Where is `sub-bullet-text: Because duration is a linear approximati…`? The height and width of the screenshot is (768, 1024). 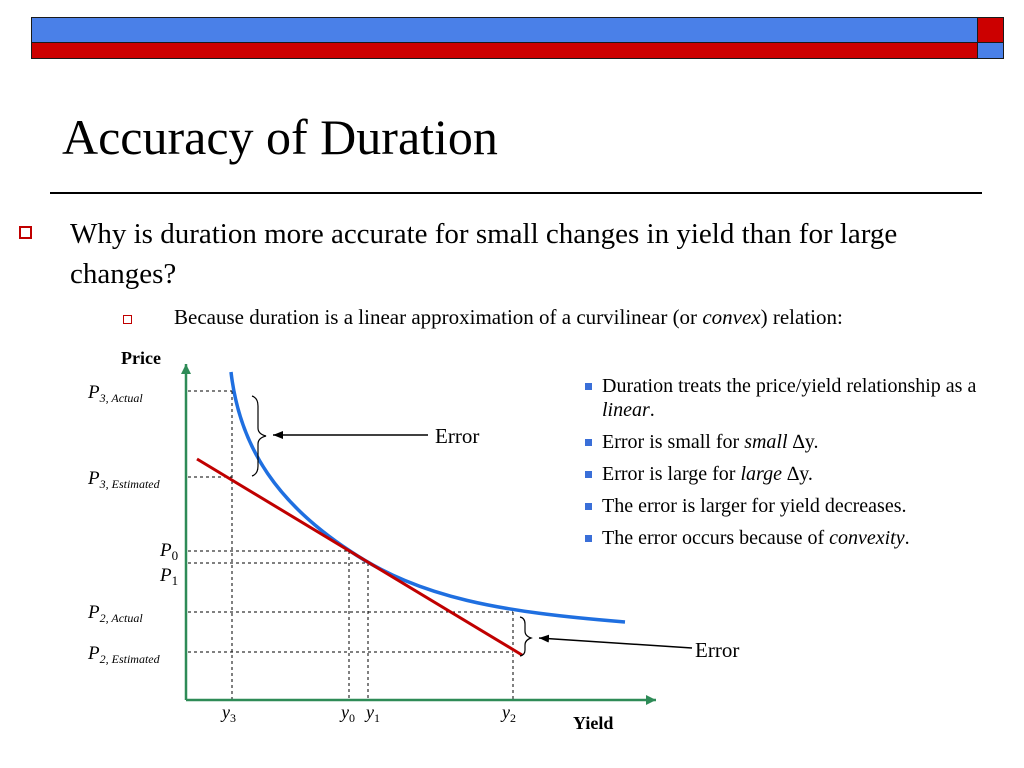 sub-bullet-text: Because duration is a linear approximati… is located at coordinates (438, 317).